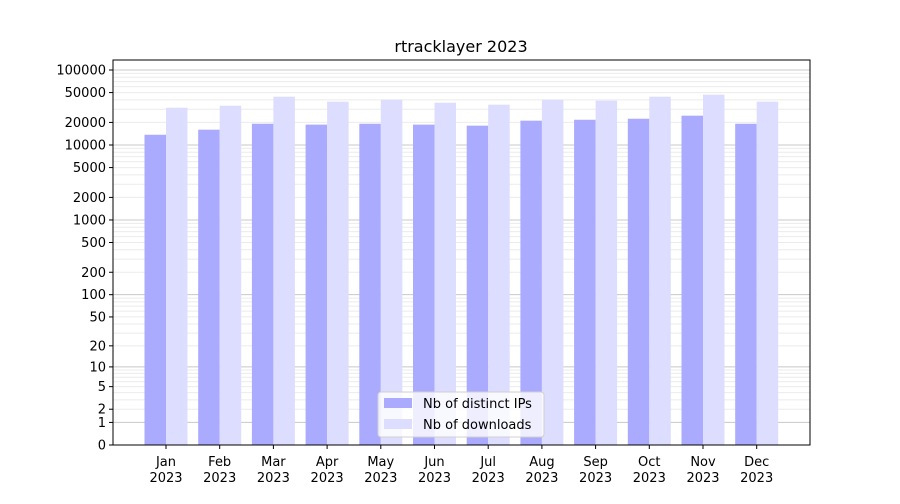 The height and width of the screenshot is (504, 900). What do you see at coordinates (380, 462) in the screenshot?
I see `x-tick-label-line: May` at bounding box center [380, 462].